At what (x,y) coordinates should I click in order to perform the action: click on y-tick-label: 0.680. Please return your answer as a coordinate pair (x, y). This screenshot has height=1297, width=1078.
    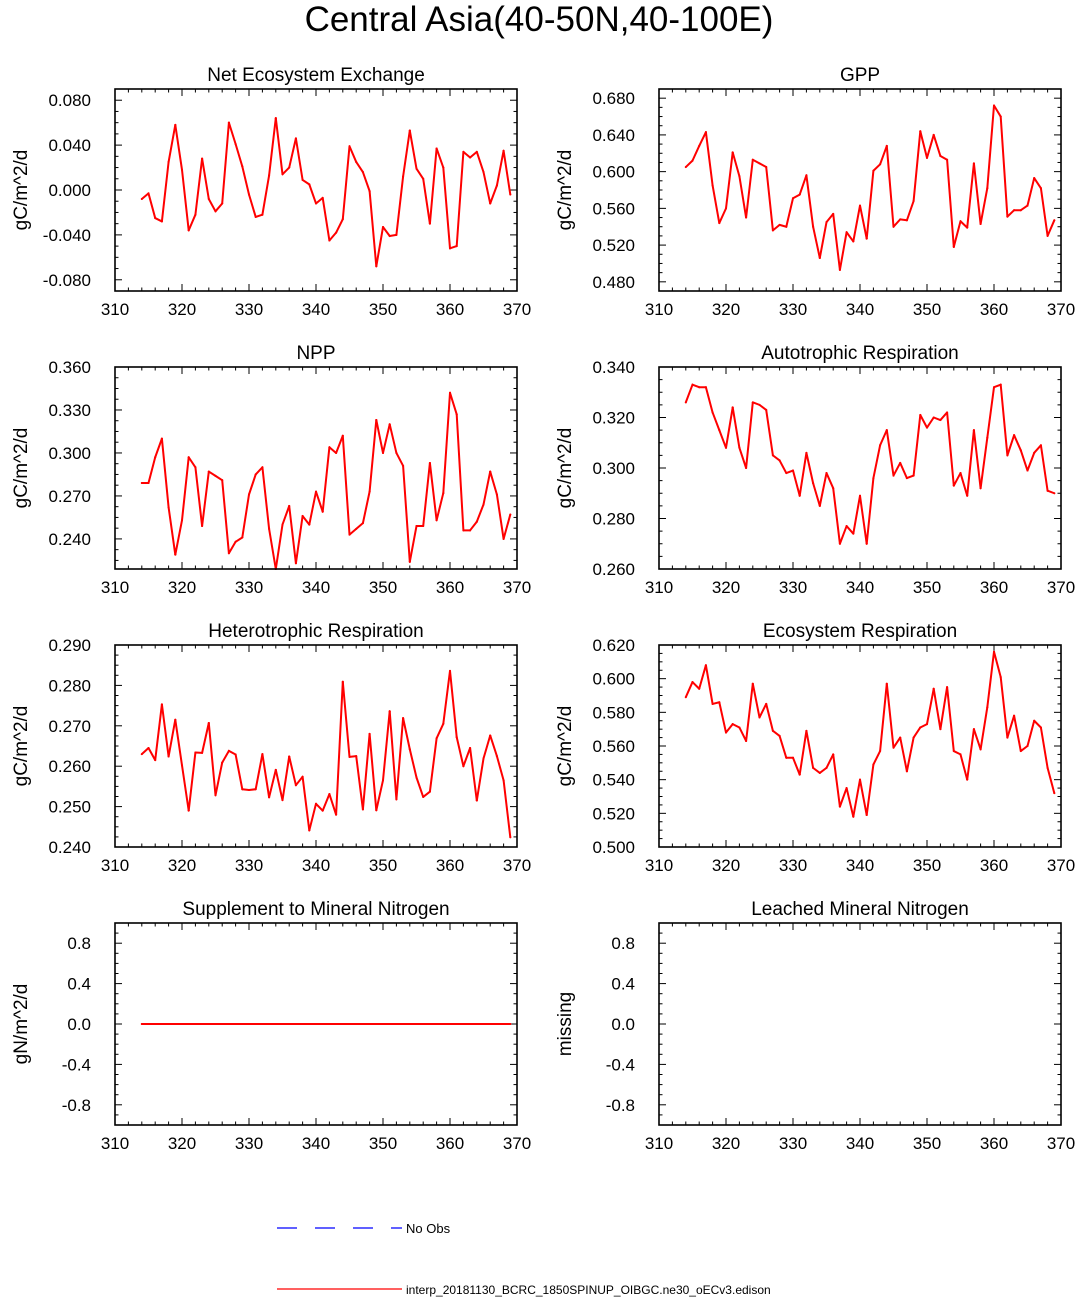
    Looking at the image, I should click on (613, 98).